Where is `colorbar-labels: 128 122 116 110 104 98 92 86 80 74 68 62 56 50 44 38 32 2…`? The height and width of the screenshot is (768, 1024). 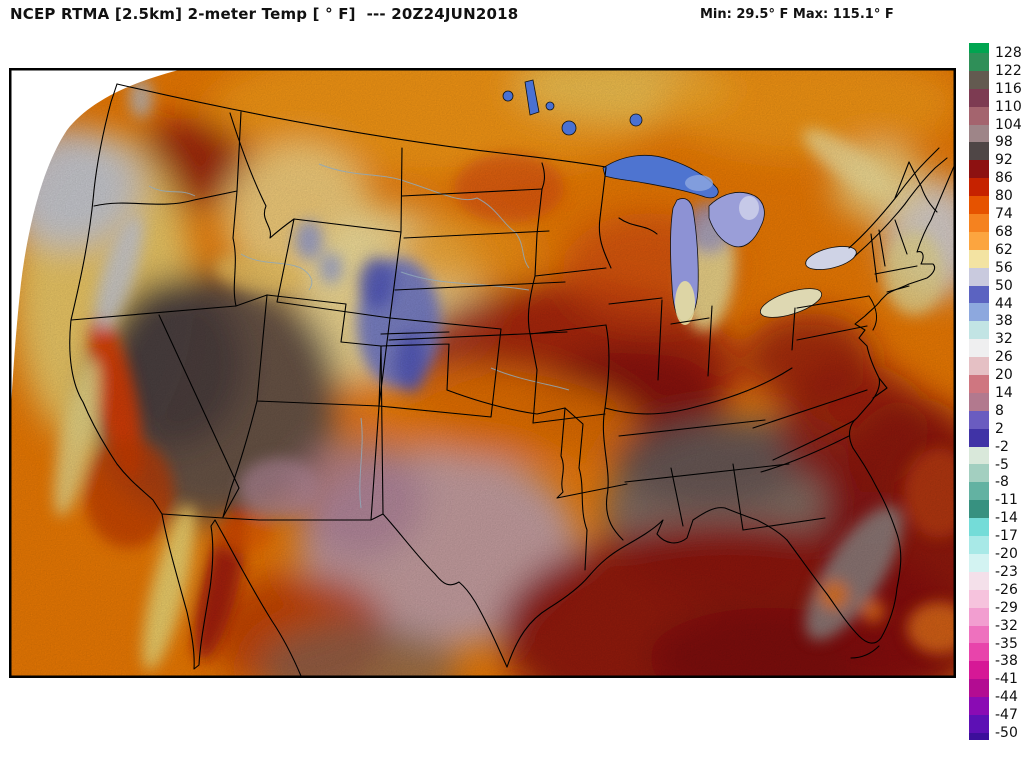
colorbar-labels: 128 122 116 110 104 98 92 86 80 74 68 62 56 50 44 38 32 2… is located at coordinates (1009, 391).